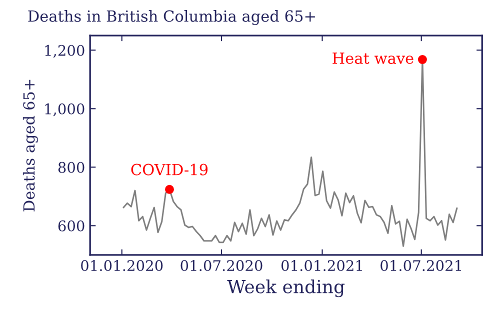 This screenshot has height=309, width=487. I want to click on x-axis-title: Week ending, so click(286, 288).